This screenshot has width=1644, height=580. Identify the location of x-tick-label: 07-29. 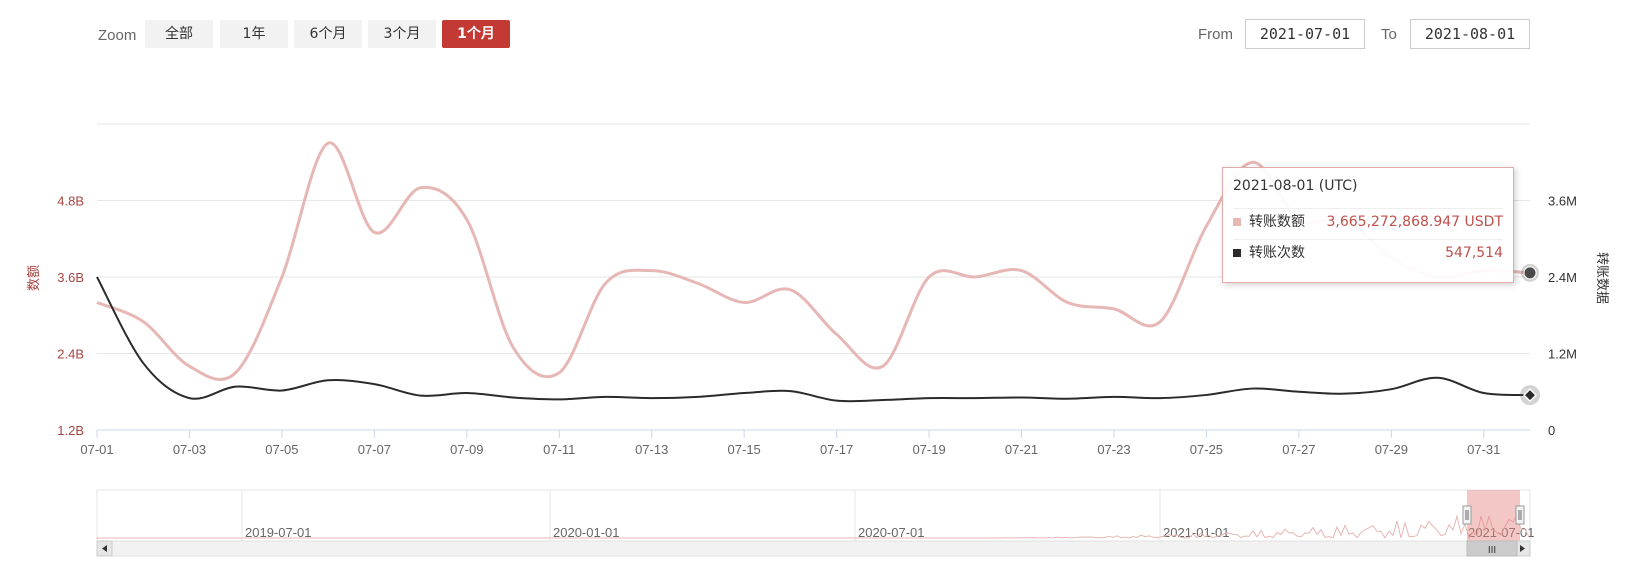
(1391, 449).